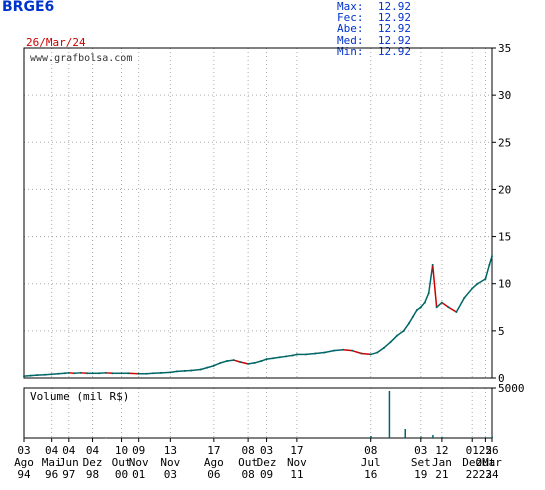 Image resolution: width=545 pixels, height=490 pixels. Describe the element at coordinates (266, 474) in the screenshot. I see `x-tick-label: 09` at that location.